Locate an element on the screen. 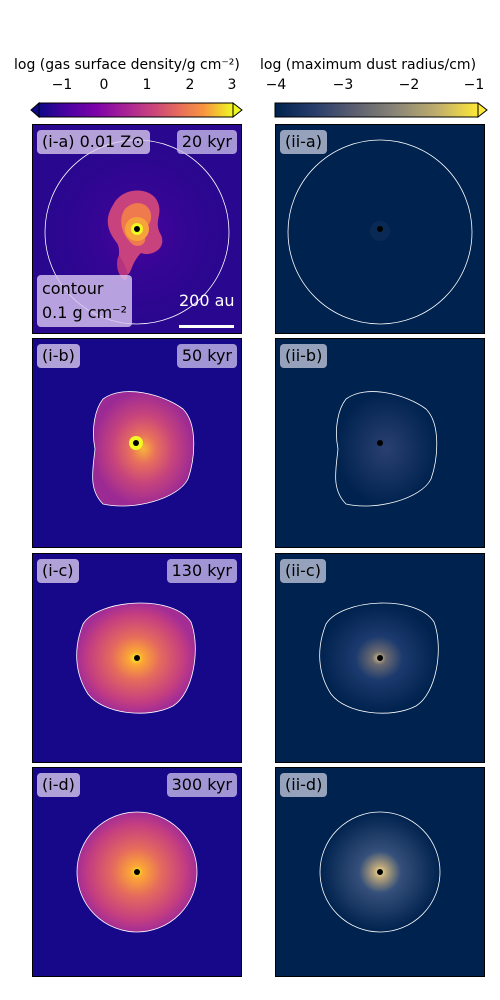 Image resolution: width=500 pixels, height=1000 pixels. panel-label: (i-b) is located at coordinates (58, 356).